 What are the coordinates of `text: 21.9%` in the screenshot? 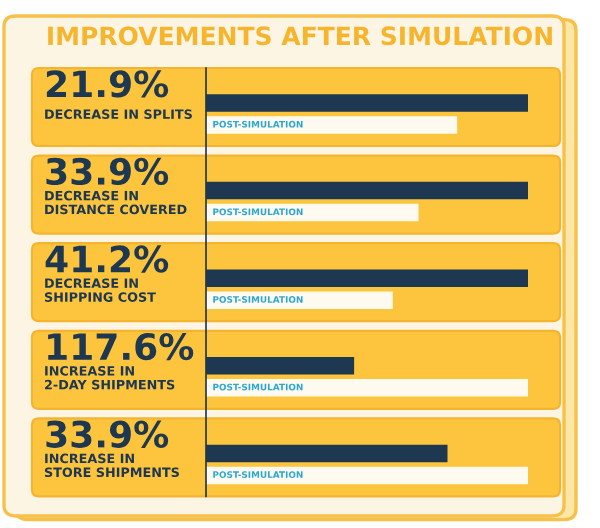 It's located at (107, 84).